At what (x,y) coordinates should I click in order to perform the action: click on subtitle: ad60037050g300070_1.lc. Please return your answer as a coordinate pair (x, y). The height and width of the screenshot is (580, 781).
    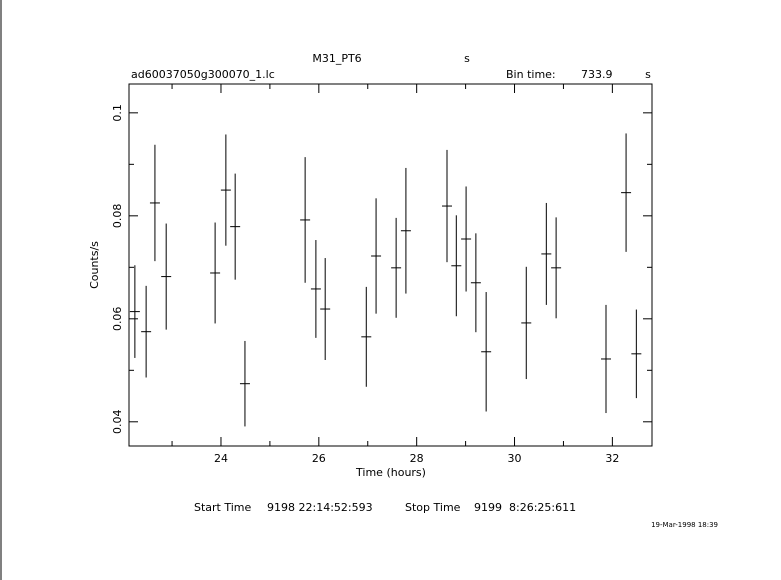
    Looking at the image, I should click on (203, 74).